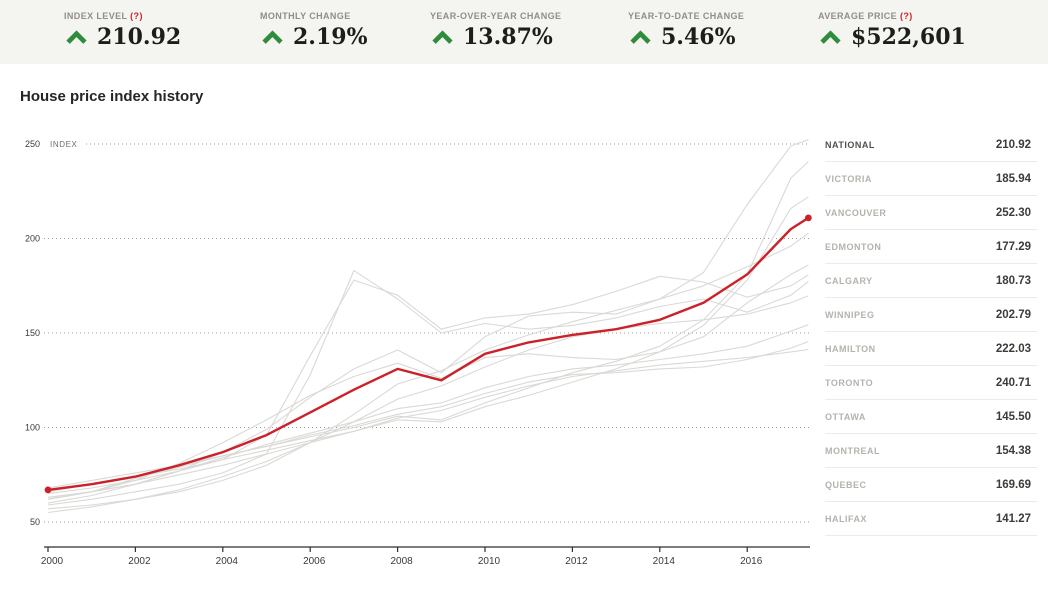  Describe the element at coordinates (576, 561) in the screenshot. I see `x-tick-label: 2012` at that location.